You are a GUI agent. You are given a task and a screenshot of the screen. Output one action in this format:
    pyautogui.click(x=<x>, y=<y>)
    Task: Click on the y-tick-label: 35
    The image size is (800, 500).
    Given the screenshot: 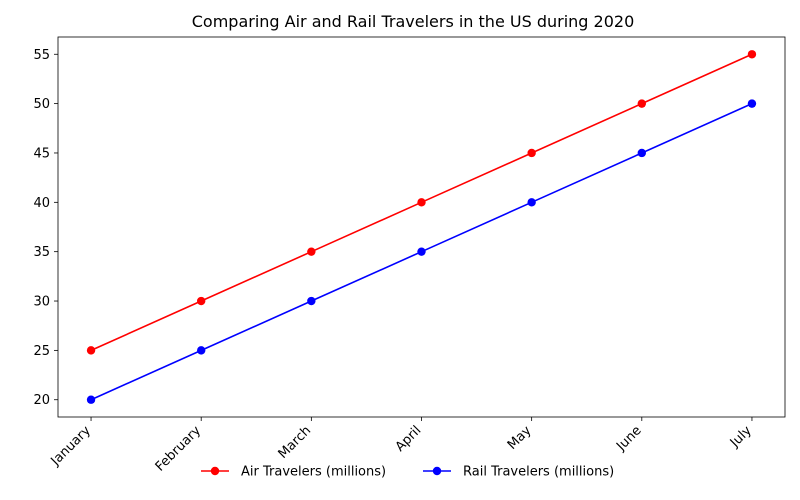 What is the action you would take?
    pyautogui.click(x=41, y=252)
    